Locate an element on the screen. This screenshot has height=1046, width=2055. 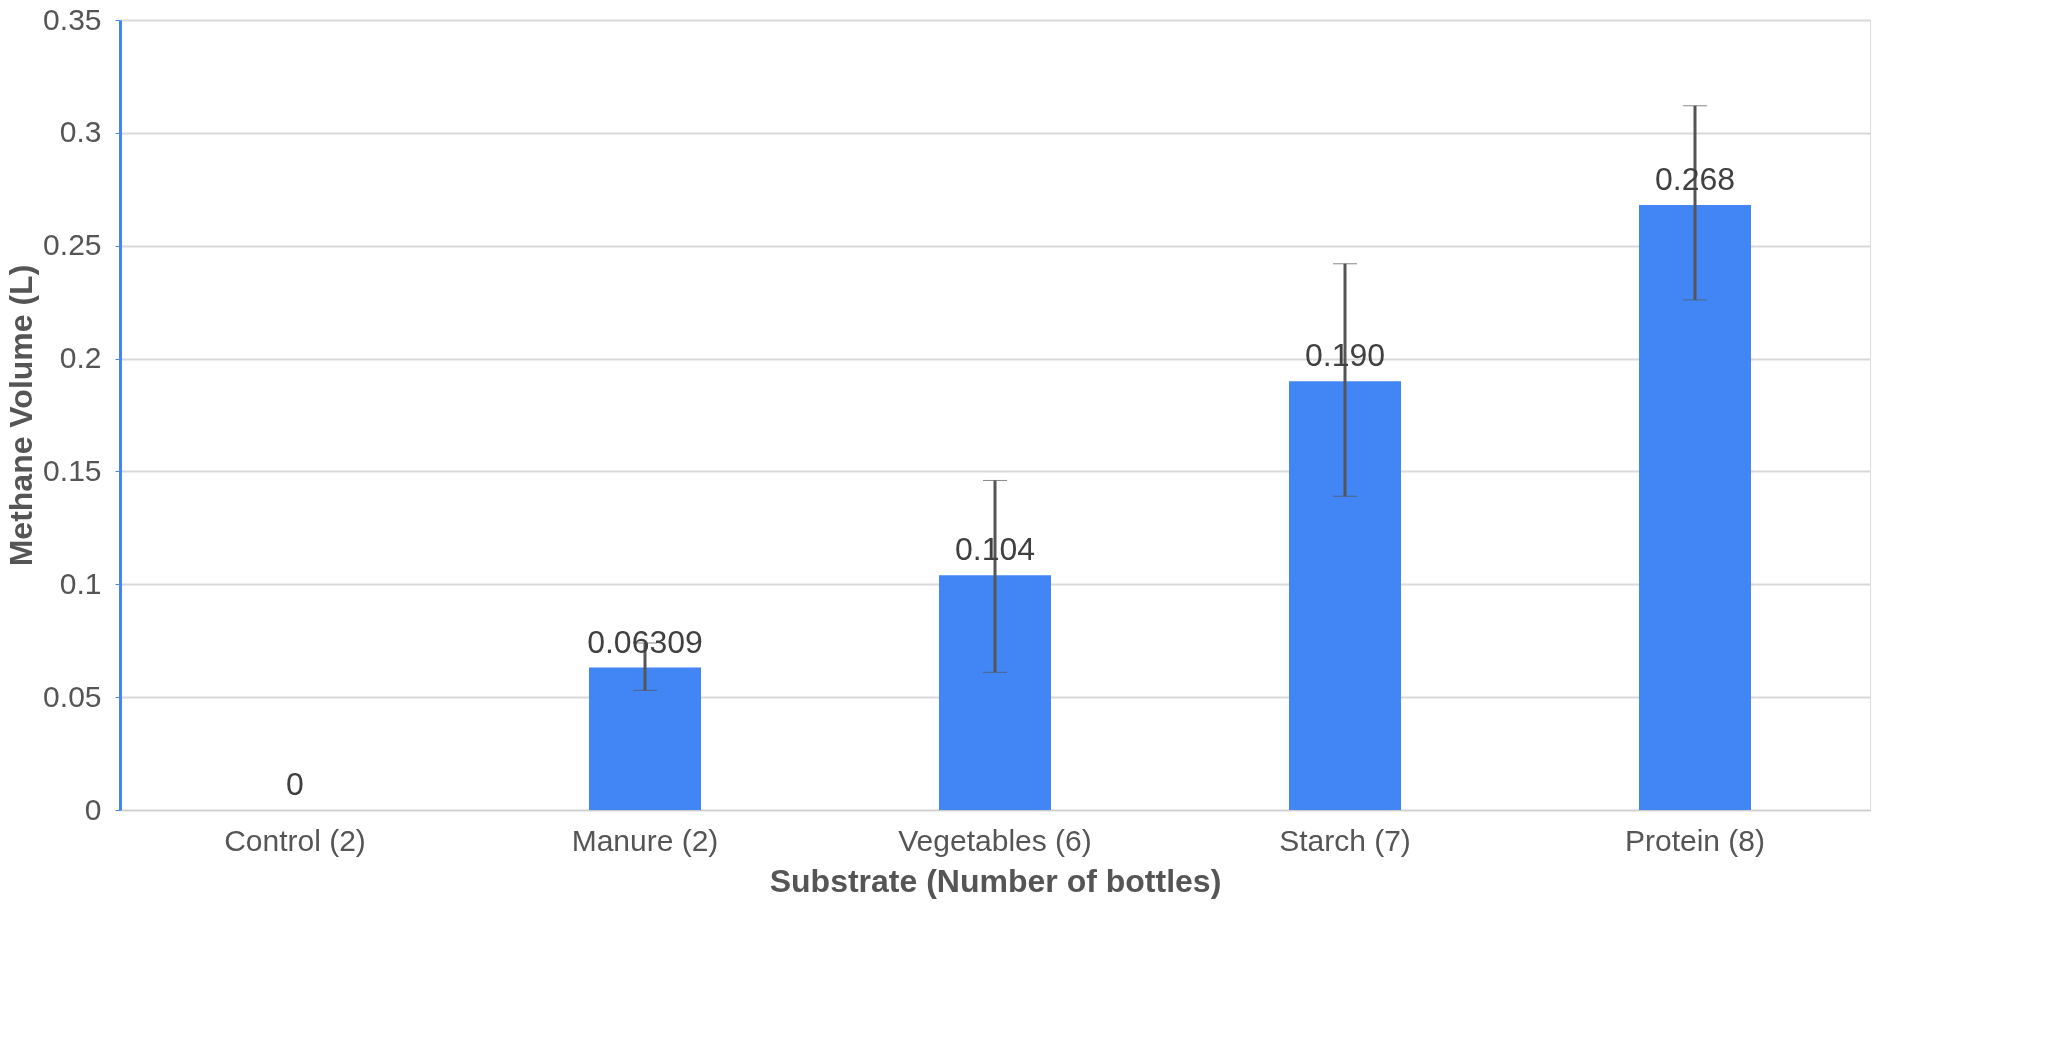
x-tick-label: Starch (7) is located at coordinates (1345, 840).